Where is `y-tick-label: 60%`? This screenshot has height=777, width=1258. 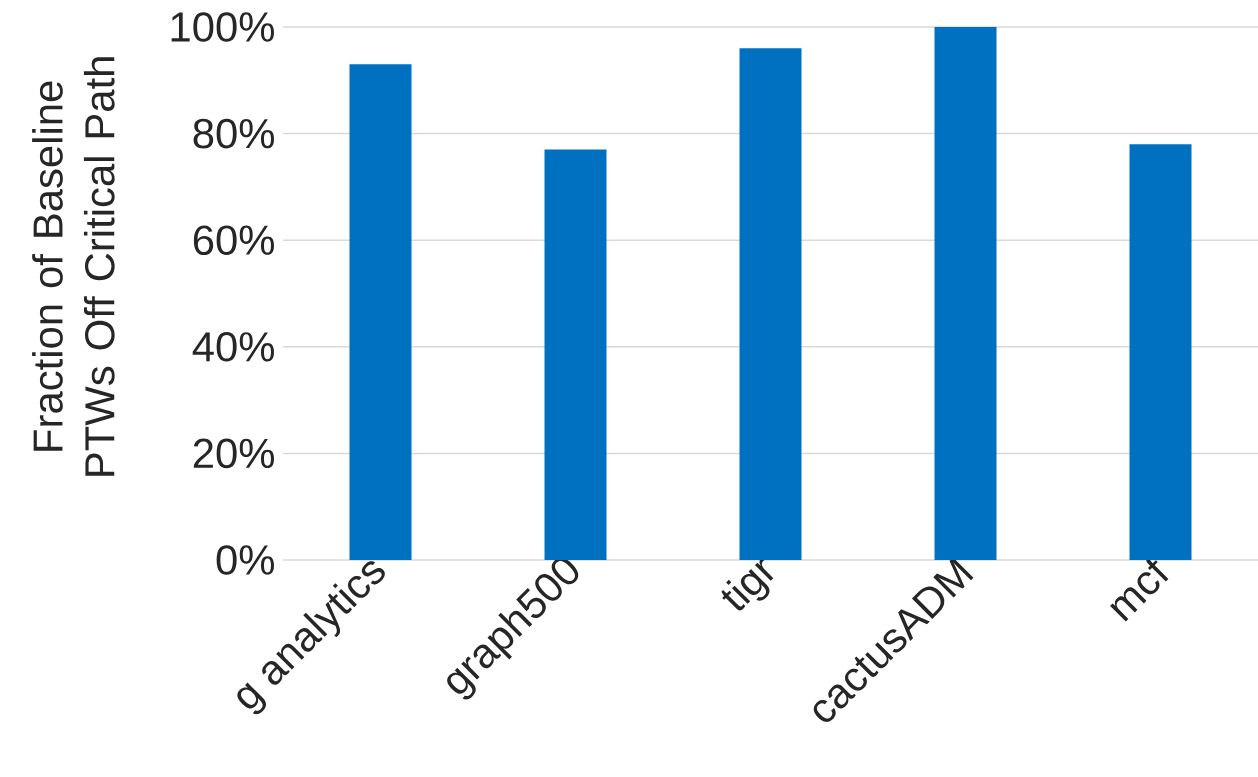
y-tick-label: 60% is located at coordinates (233, 240).